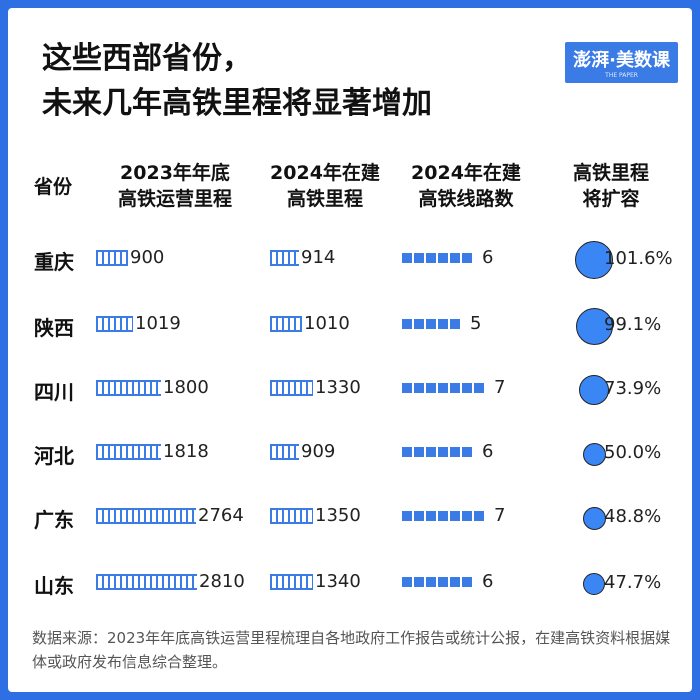 This screenshot has width=700, height=700. What do you see at coordinates (237, 103) in the screenshot?
I see `title-line-2: 未来几年高铁里程将显著增加` at bounding box center [237, 103].